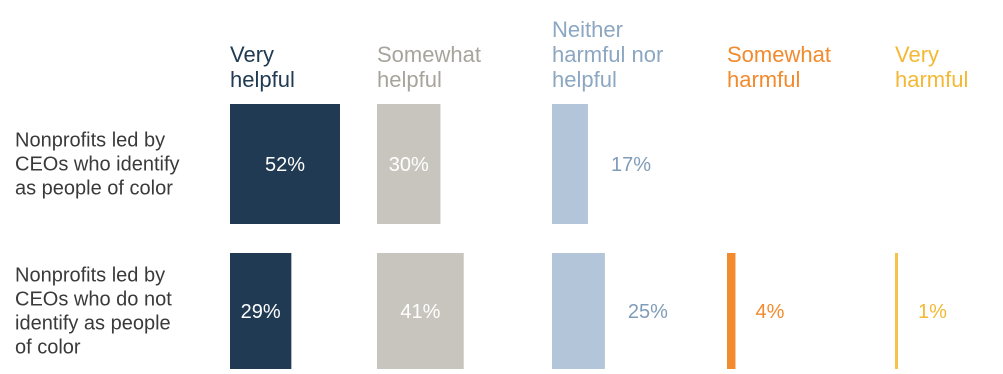  What do you see at coordinates (90, 141) in the screenshot?
I see `row-label-0-line-0: Nonprofits led by` at bounding box center [90, 141].